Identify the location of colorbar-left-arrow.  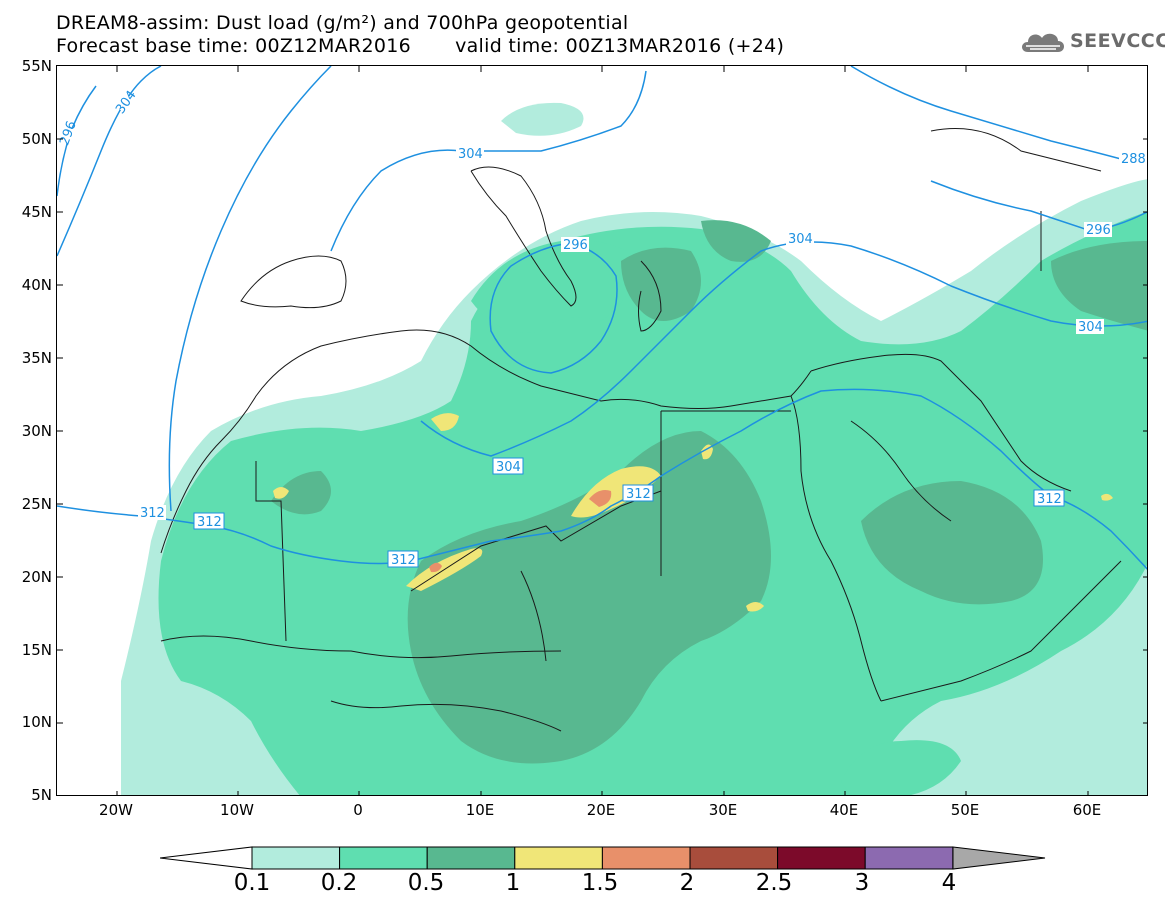
(206, 858).